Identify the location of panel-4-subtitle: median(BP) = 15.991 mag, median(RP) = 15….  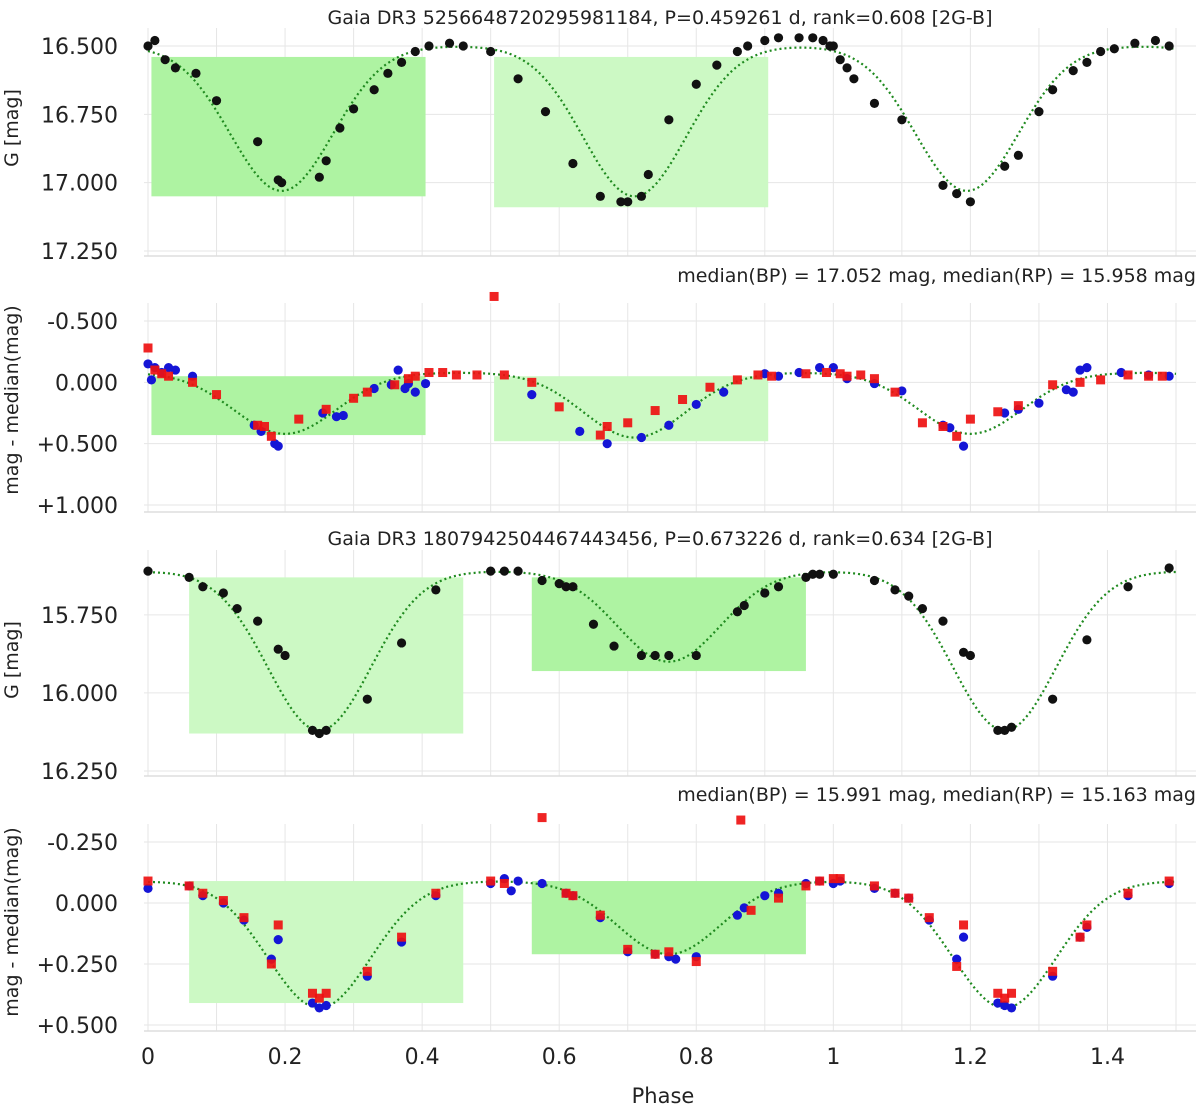
(936, 795).